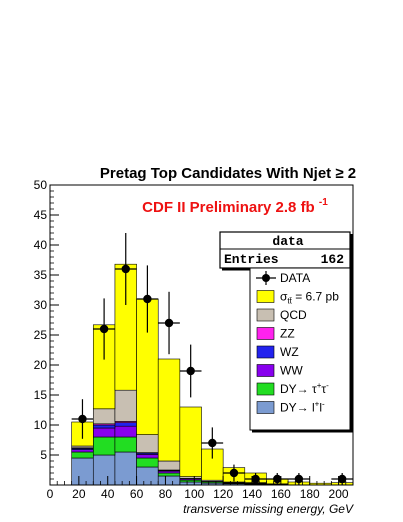 The width and height of the screenshot is (403, 522). What do you see at coordinates (79, 494) in the screenshot?
I see `x-tick-label-1: 20` at bounding box center [79, 494].